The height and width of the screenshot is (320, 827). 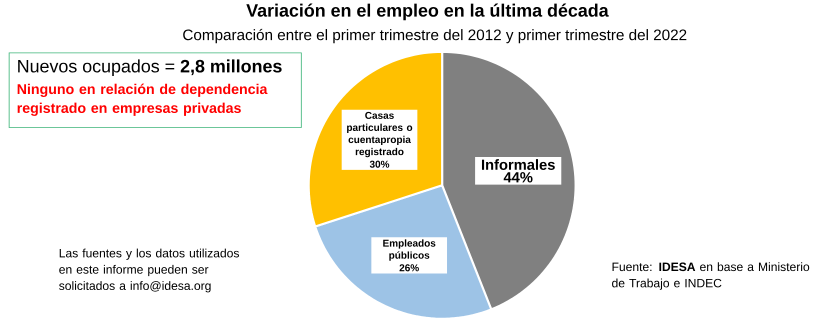 What do you see at coordinates (711, 276) in the screenshot?
I see `source-note: Fuente: IDESA en base a Ministerio de Trabajo e INDEC` at bounding box center [711, 276].